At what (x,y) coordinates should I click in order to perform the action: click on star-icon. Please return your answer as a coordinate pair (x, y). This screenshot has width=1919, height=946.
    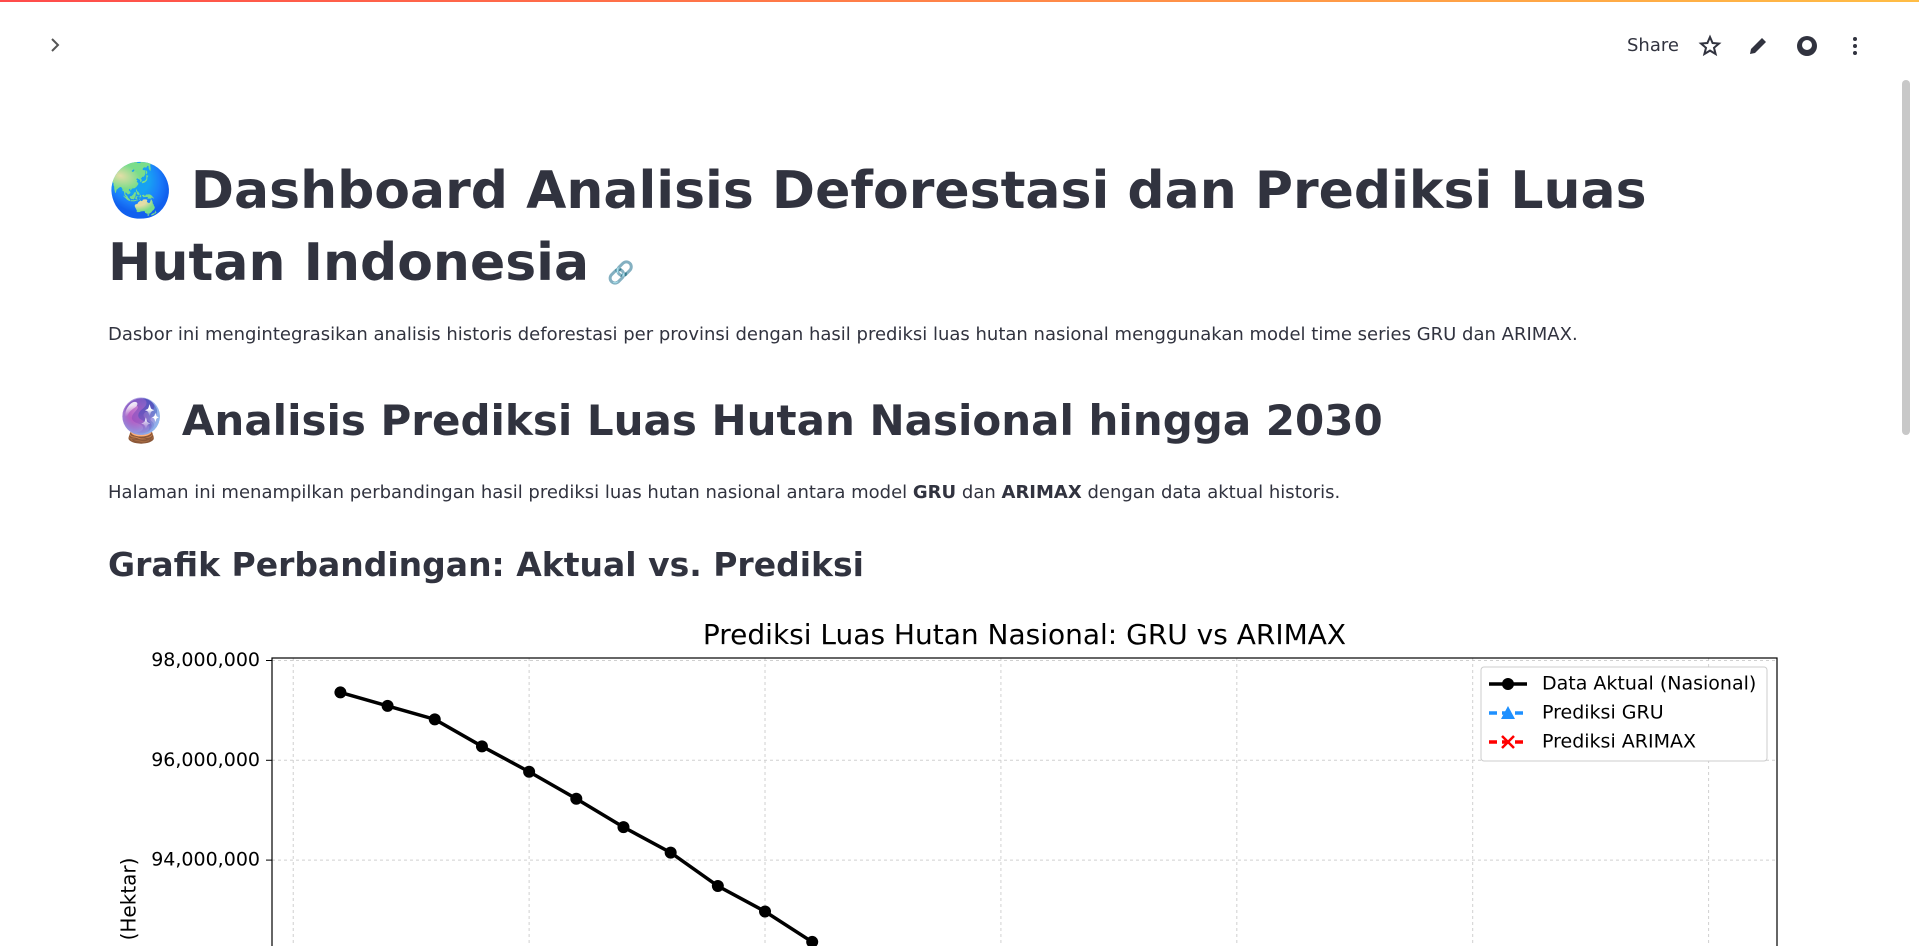
    Looking at the image, I should click on (1710, 46).